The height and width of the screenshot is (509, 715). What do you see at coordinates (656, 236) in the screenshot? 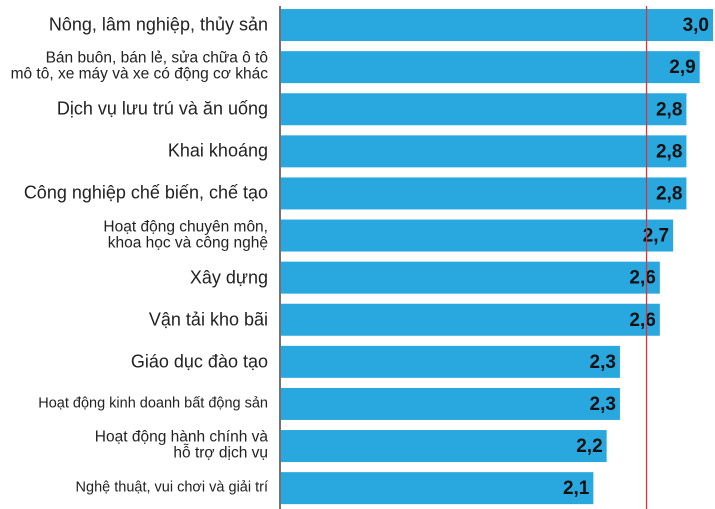
I see `value-label: 2,7` at bounding box center [656, 236].